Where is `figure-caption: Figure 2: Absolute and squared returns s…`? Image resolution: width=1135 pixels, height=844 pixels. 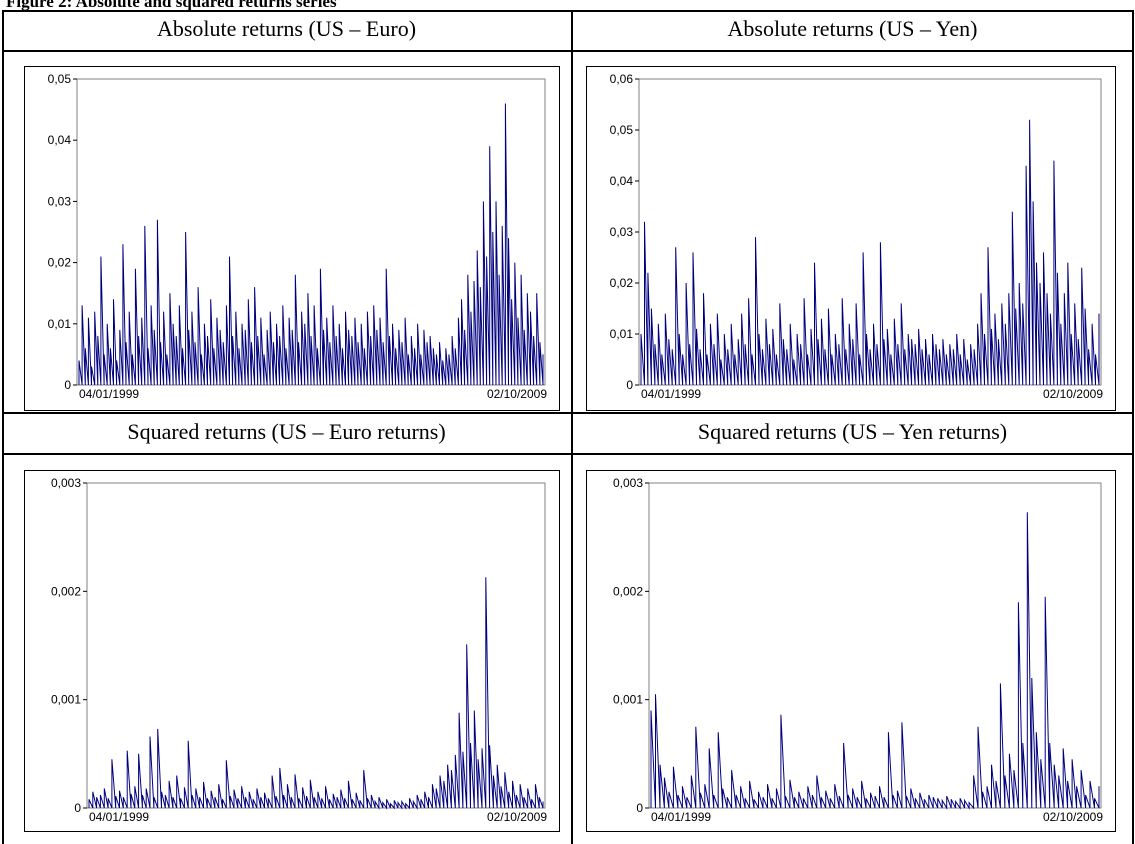
figure-caption: Figure 2: Absolute and squared returns s… is located at coordinates (171, 5).